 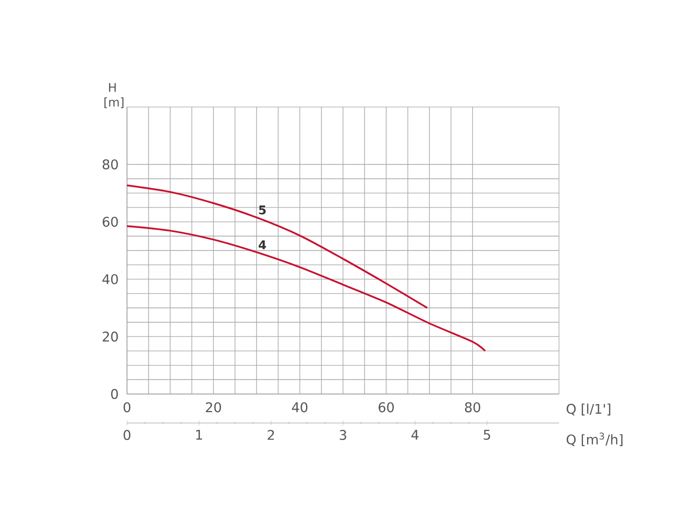 What do you see at coordinates (127, 435) in the screenshot?
I see `x2-tick-label: 0` at bounding box center [127, 435].